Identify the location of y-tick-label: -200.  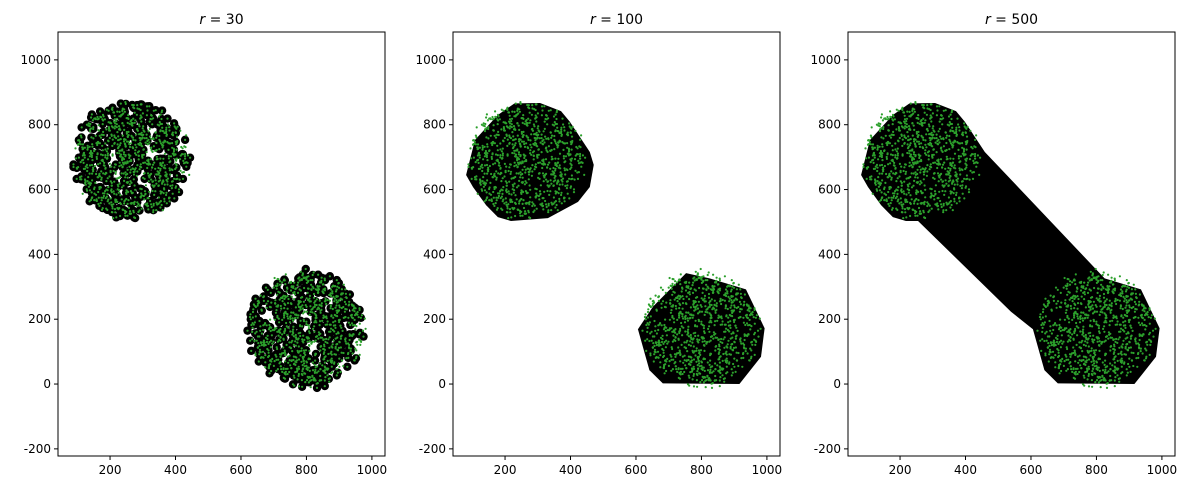
(37, 449).